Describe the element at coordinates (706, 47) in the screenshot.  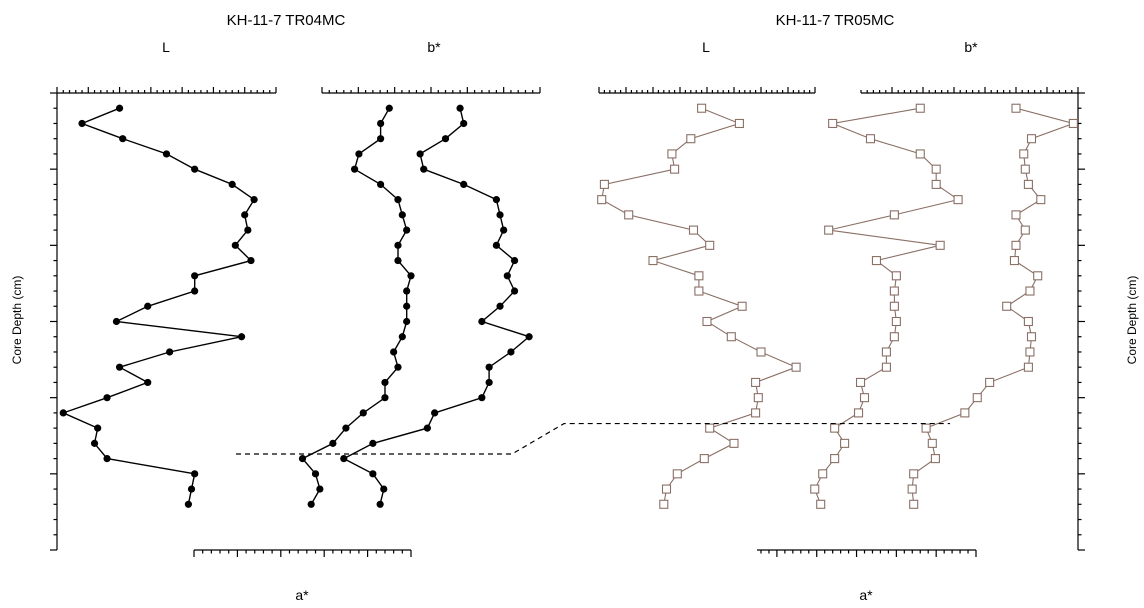
I see `axis-label-l-tr05mc: L` at that location.